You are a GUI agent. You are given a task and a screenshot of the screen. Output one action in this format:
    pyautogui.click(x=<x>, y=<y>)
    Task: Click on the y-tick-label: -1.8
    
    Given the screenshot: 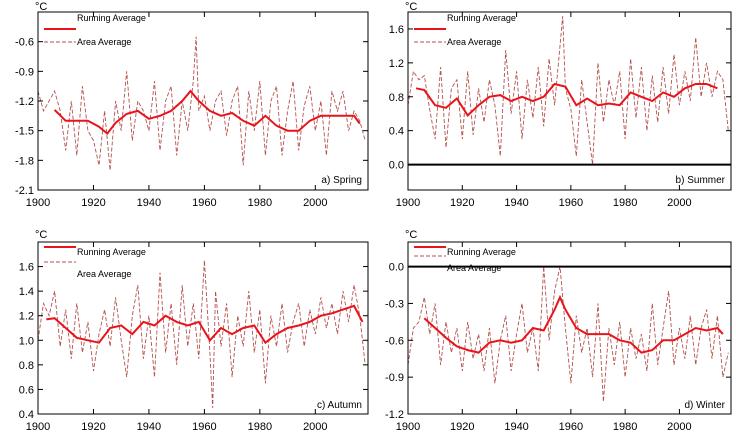 What is the action you would take?
    pyautogui.click(x=24, y=161)
    